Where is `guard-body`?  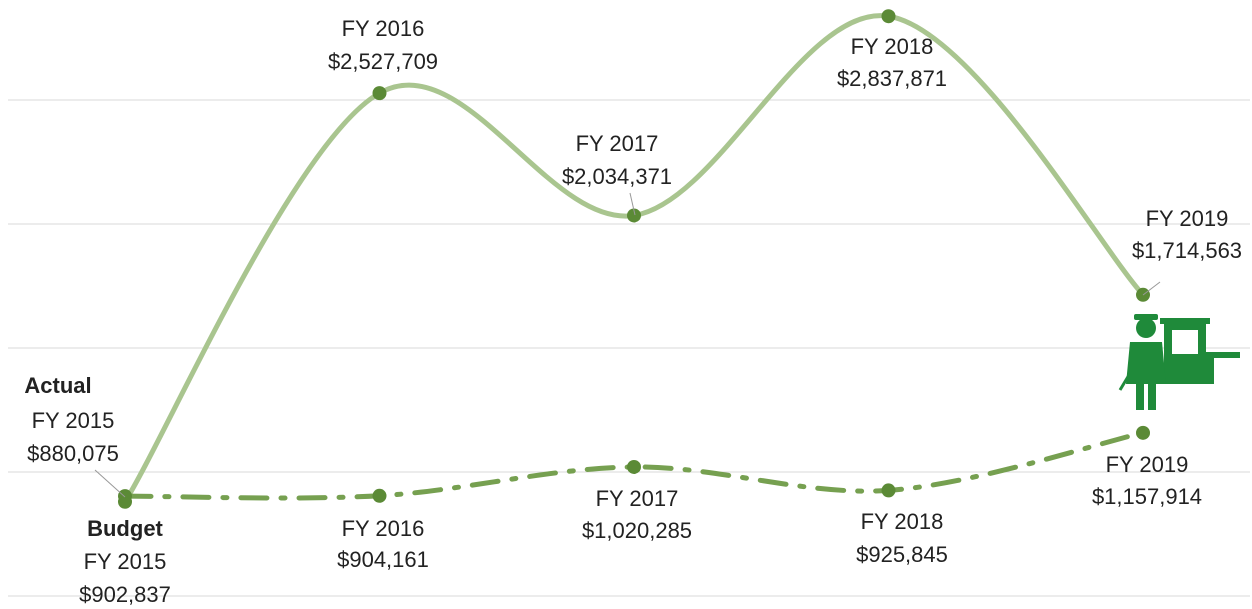 guard-body is located at coordinates (1146, 376).